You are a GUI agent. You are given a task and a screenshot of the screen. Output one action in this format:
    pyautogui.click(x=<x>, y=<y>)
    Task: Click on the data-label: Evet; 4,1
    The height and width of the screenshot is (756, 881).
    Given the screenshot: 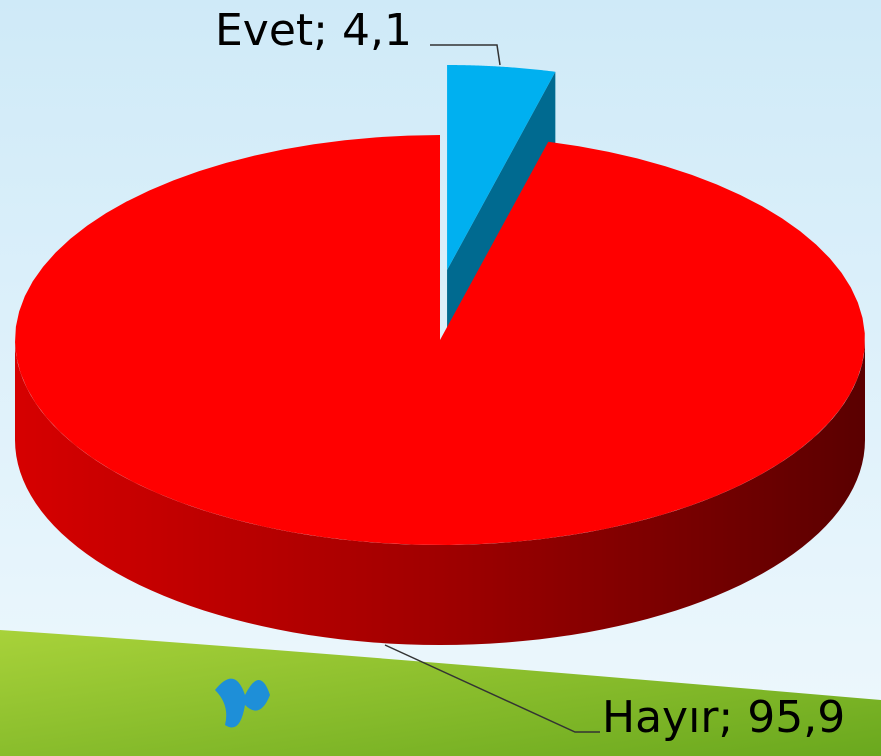 What is the action you would take?
    pyautogui.click(x=313, y=30)
    